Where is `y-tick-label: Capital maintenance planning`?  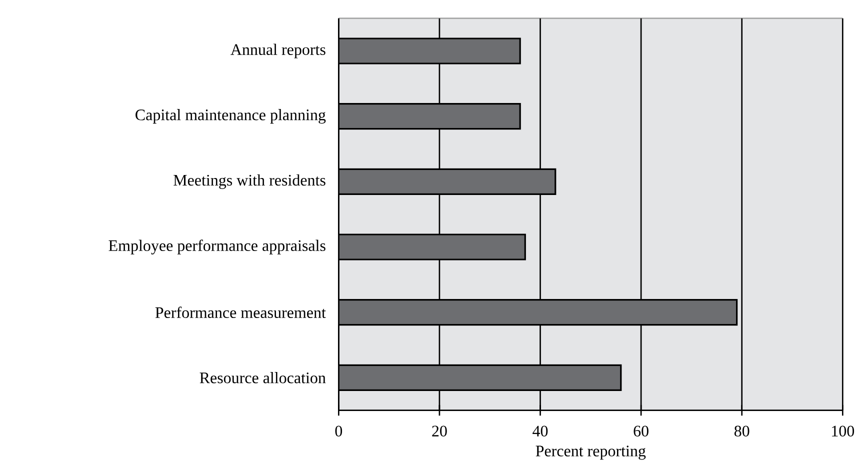
y-tick-label: Capital maintenance planning is located at coordinates (231, 116).